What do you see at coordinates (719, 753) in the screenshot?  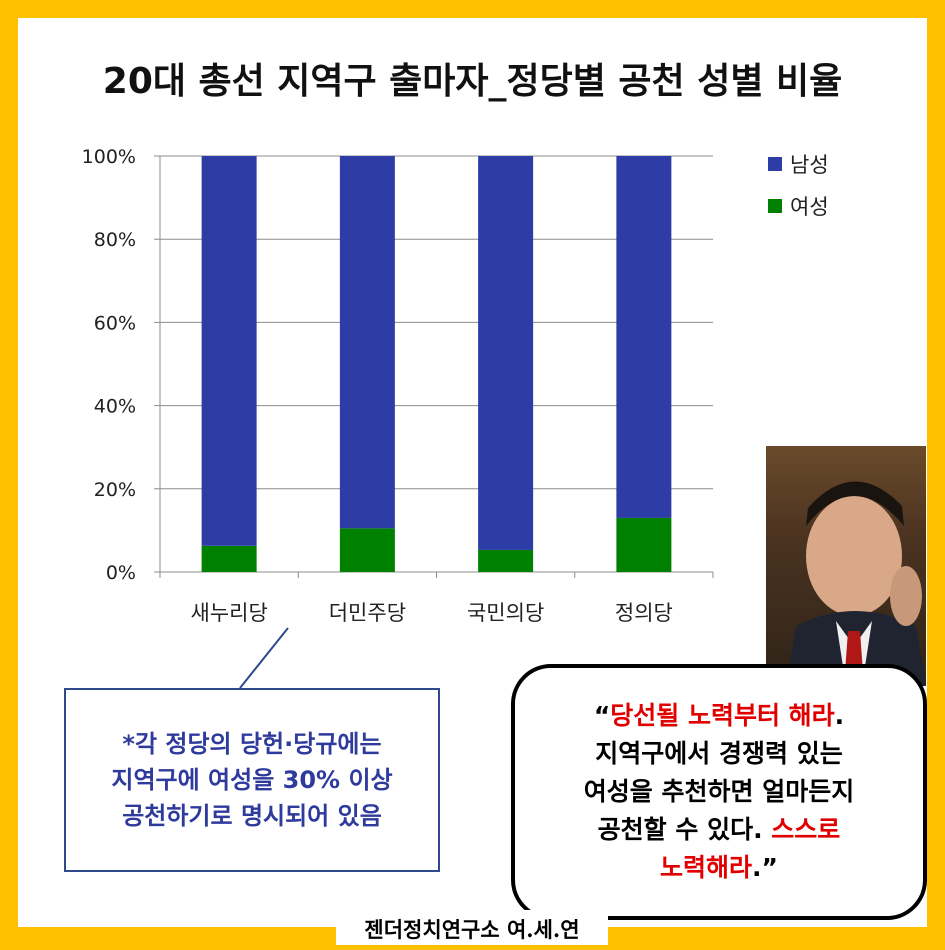 I see `quote-line-2: 지역구에서 경쟁력 있는` at bounding box center [719, 753].